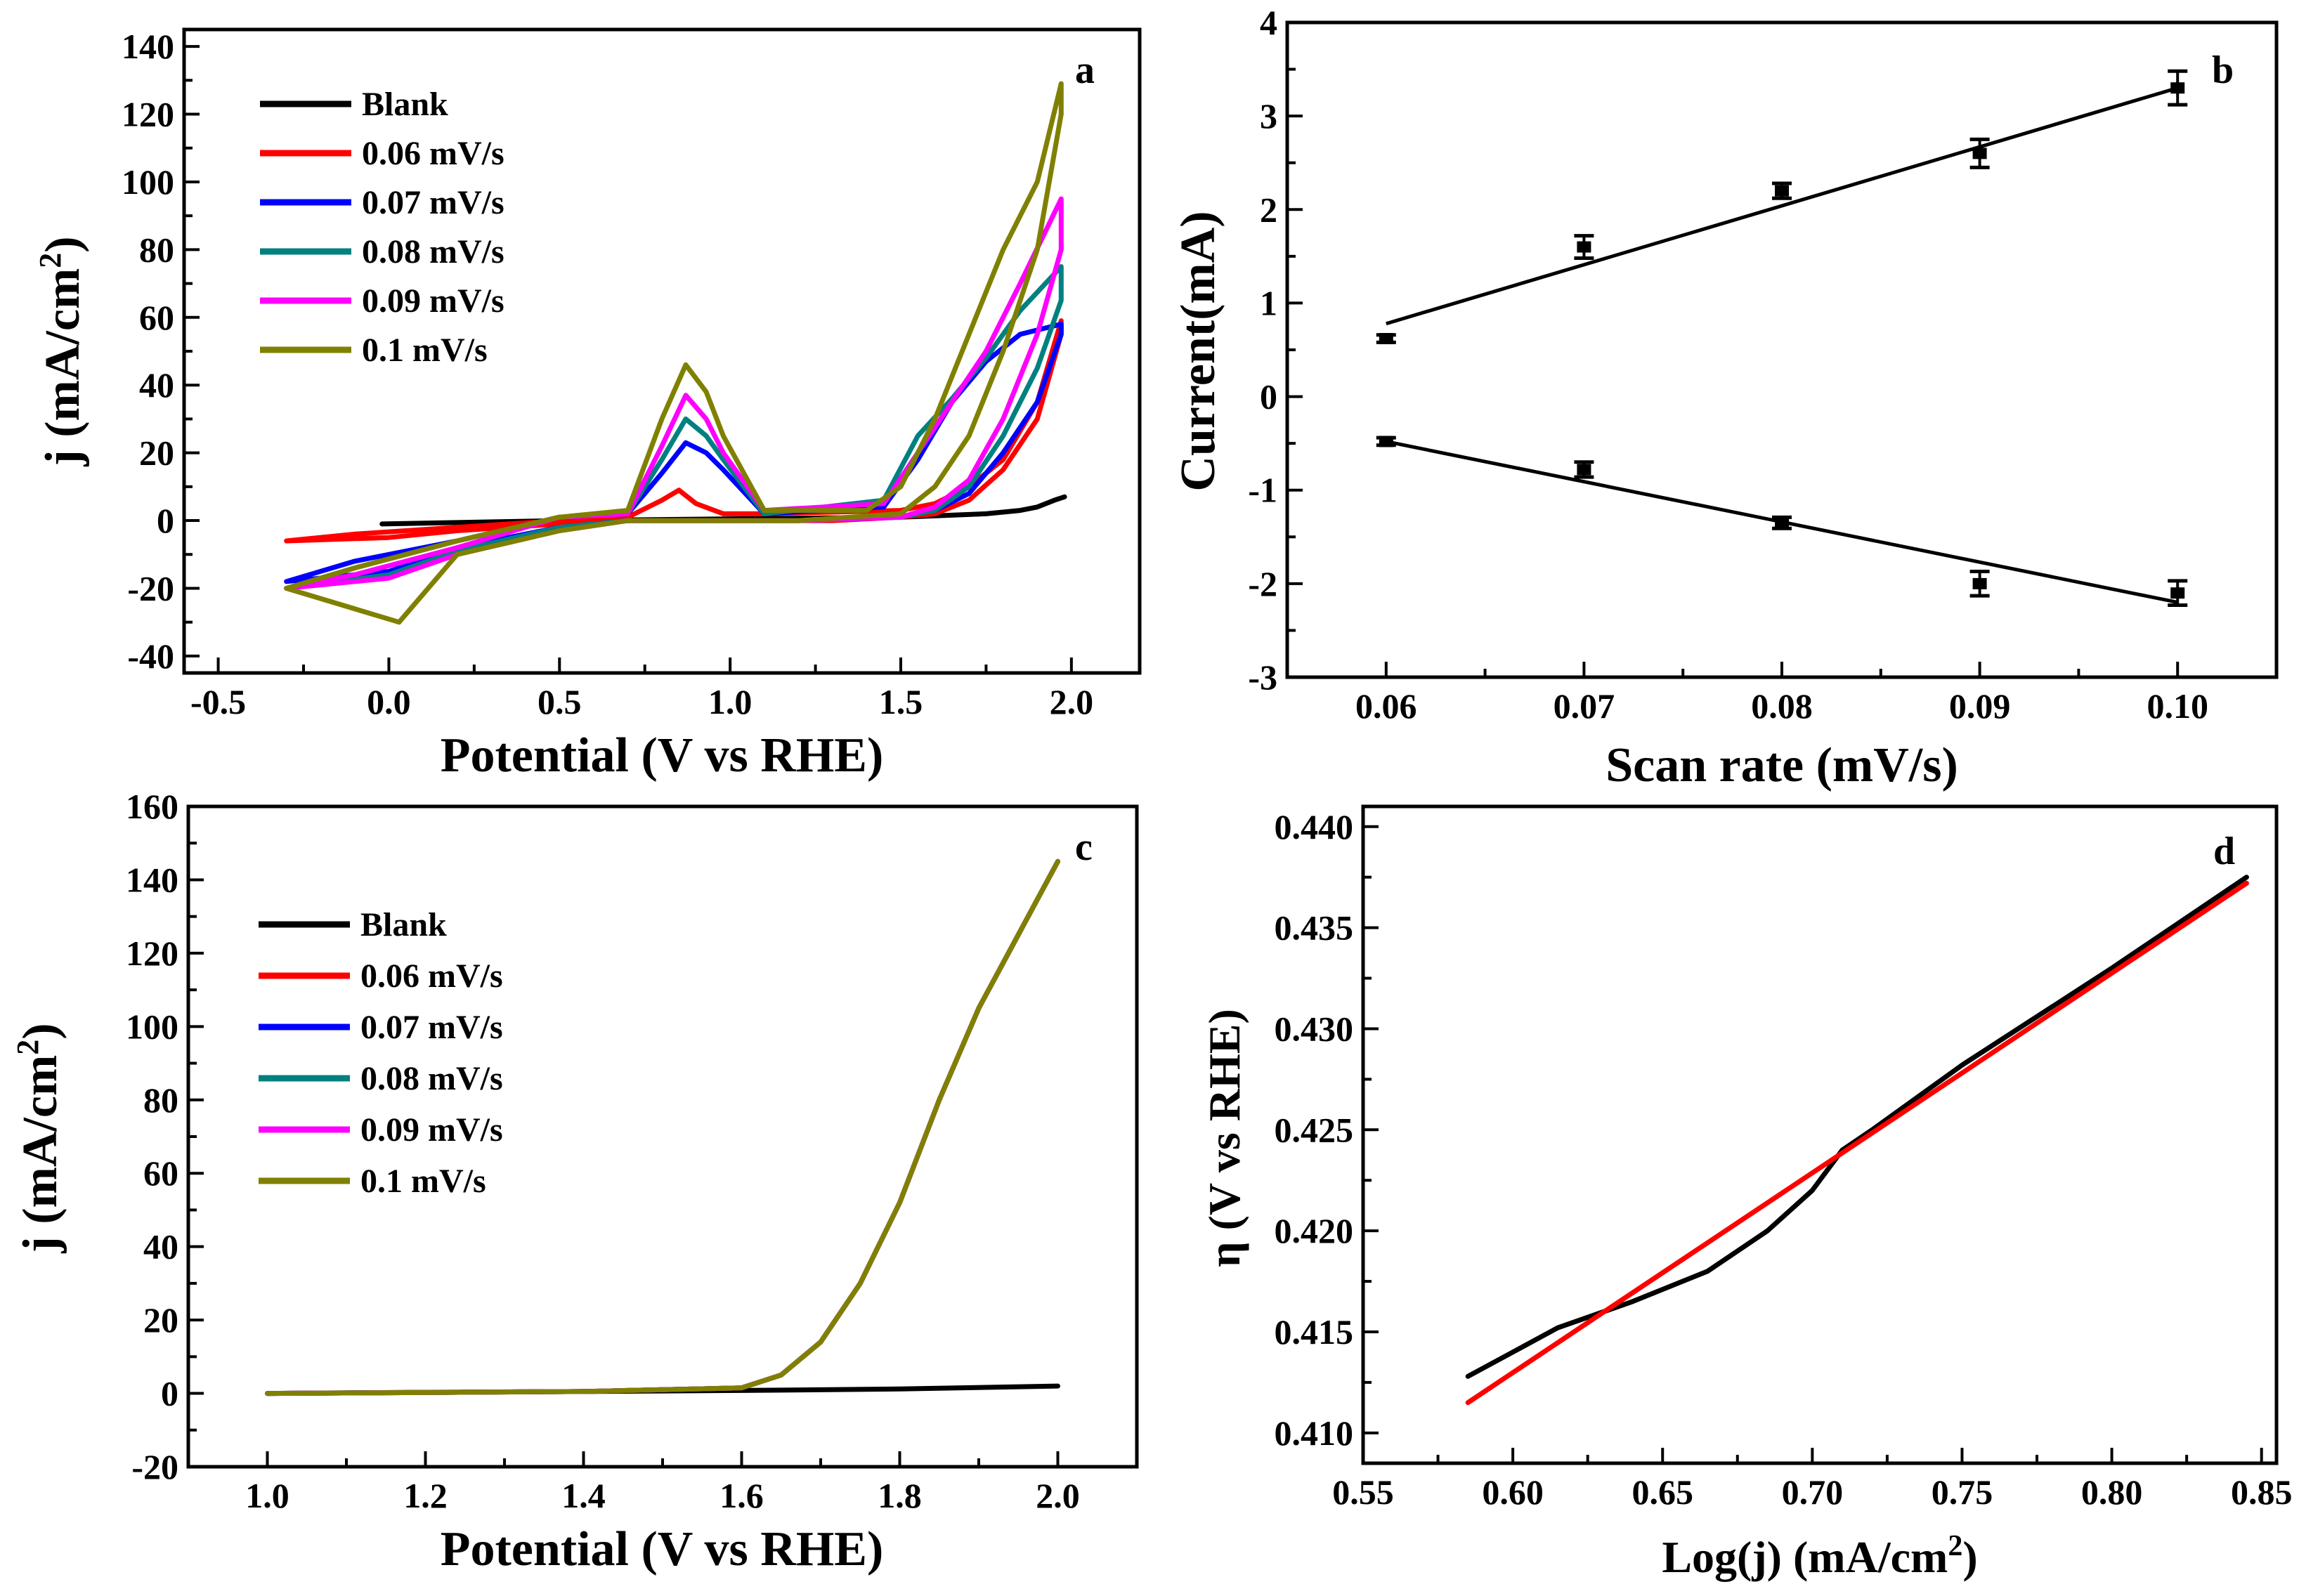 This screenshot has width=2299, height=1596. Describe the element at coordinates (1262, 490) in the screenshot. I see `panel-b-ytick-label: -1` at that location.